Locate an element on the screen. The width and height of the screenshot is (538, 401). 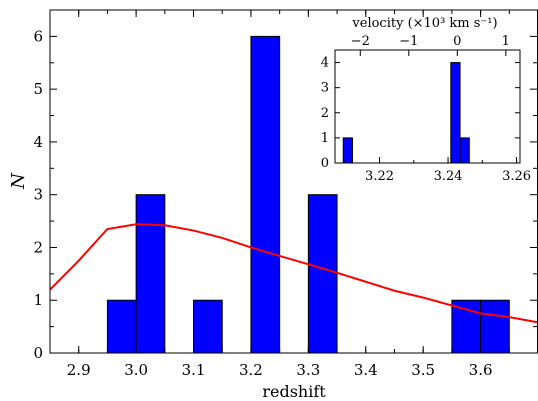
main-x-tick-label: 3.2 is located at coordinates (251, 370).